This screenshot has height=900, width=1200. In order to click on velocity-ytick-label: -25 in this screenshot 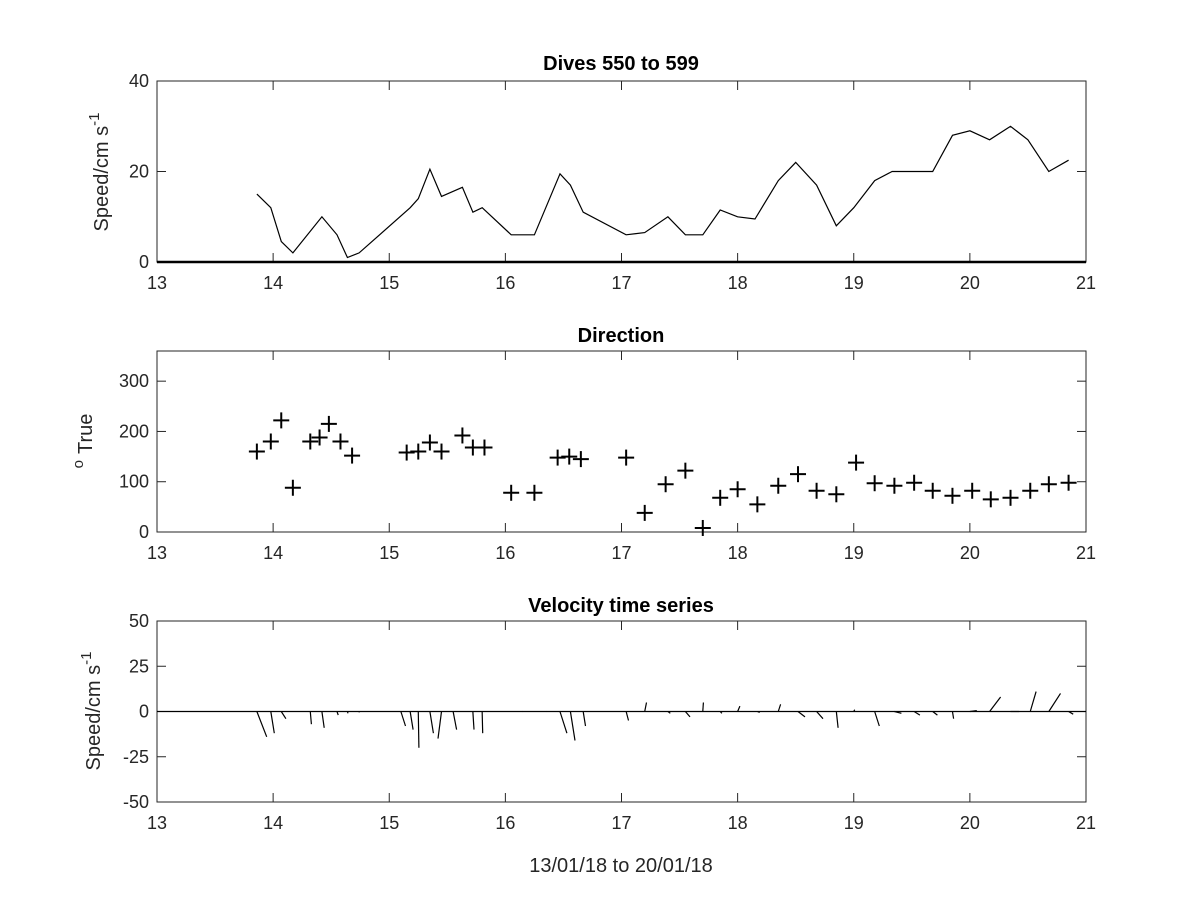, I will do `click(136, 757)`.